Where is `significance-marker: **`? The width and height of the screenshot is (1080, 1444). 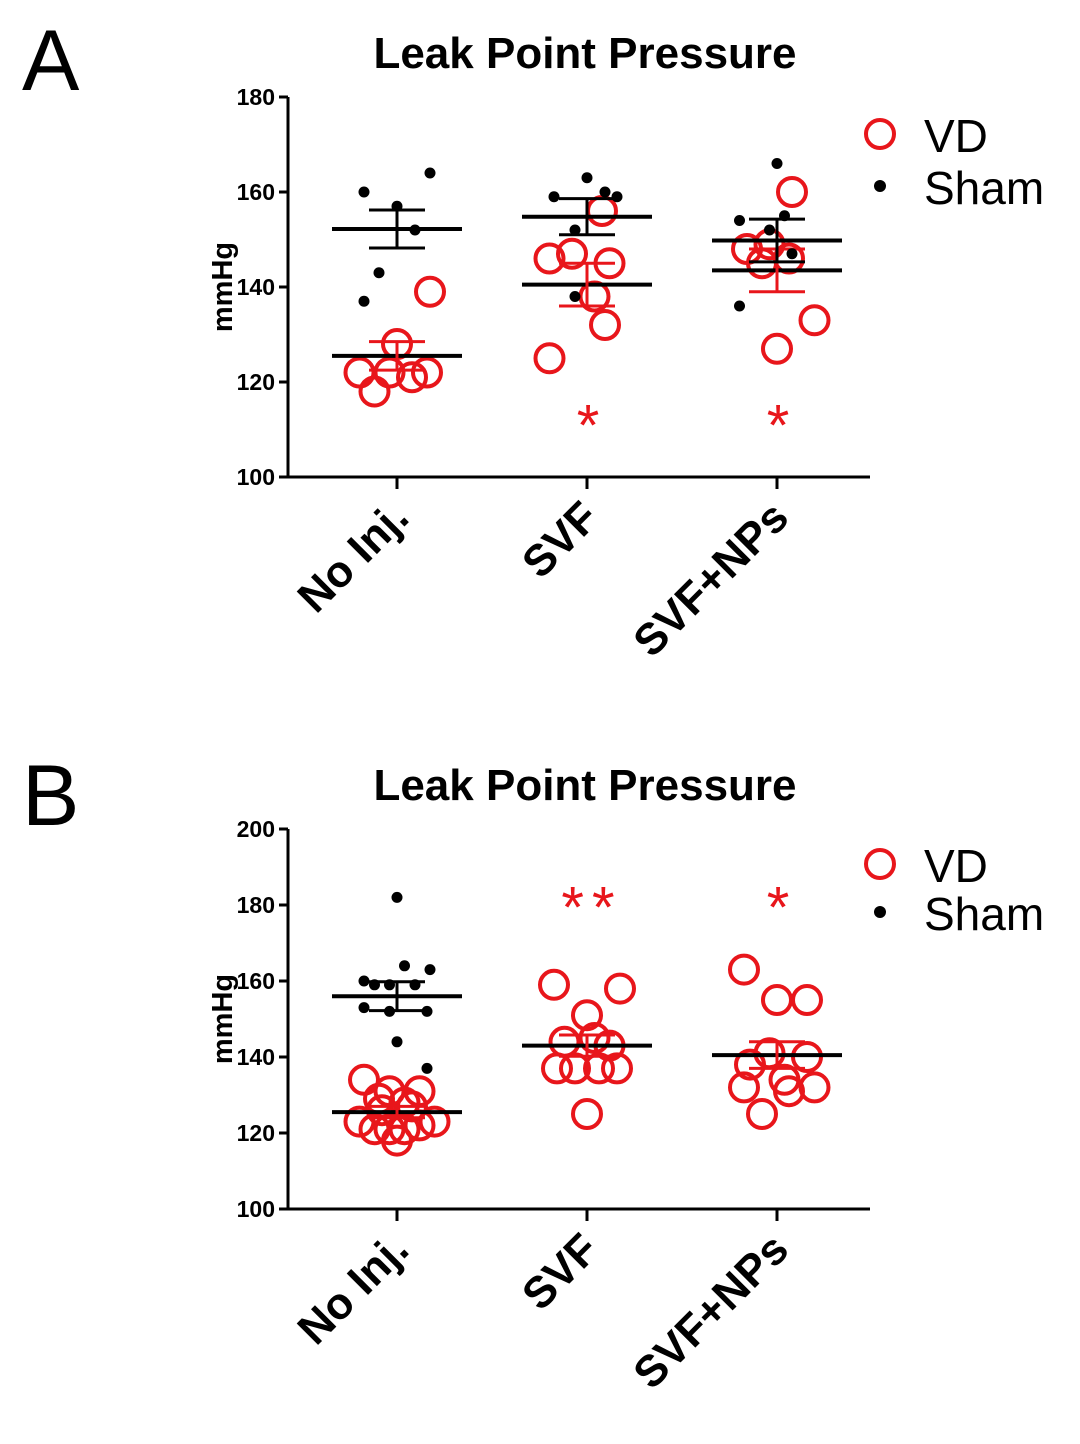 significance-marker: ** is located at coordinates (591, 907).